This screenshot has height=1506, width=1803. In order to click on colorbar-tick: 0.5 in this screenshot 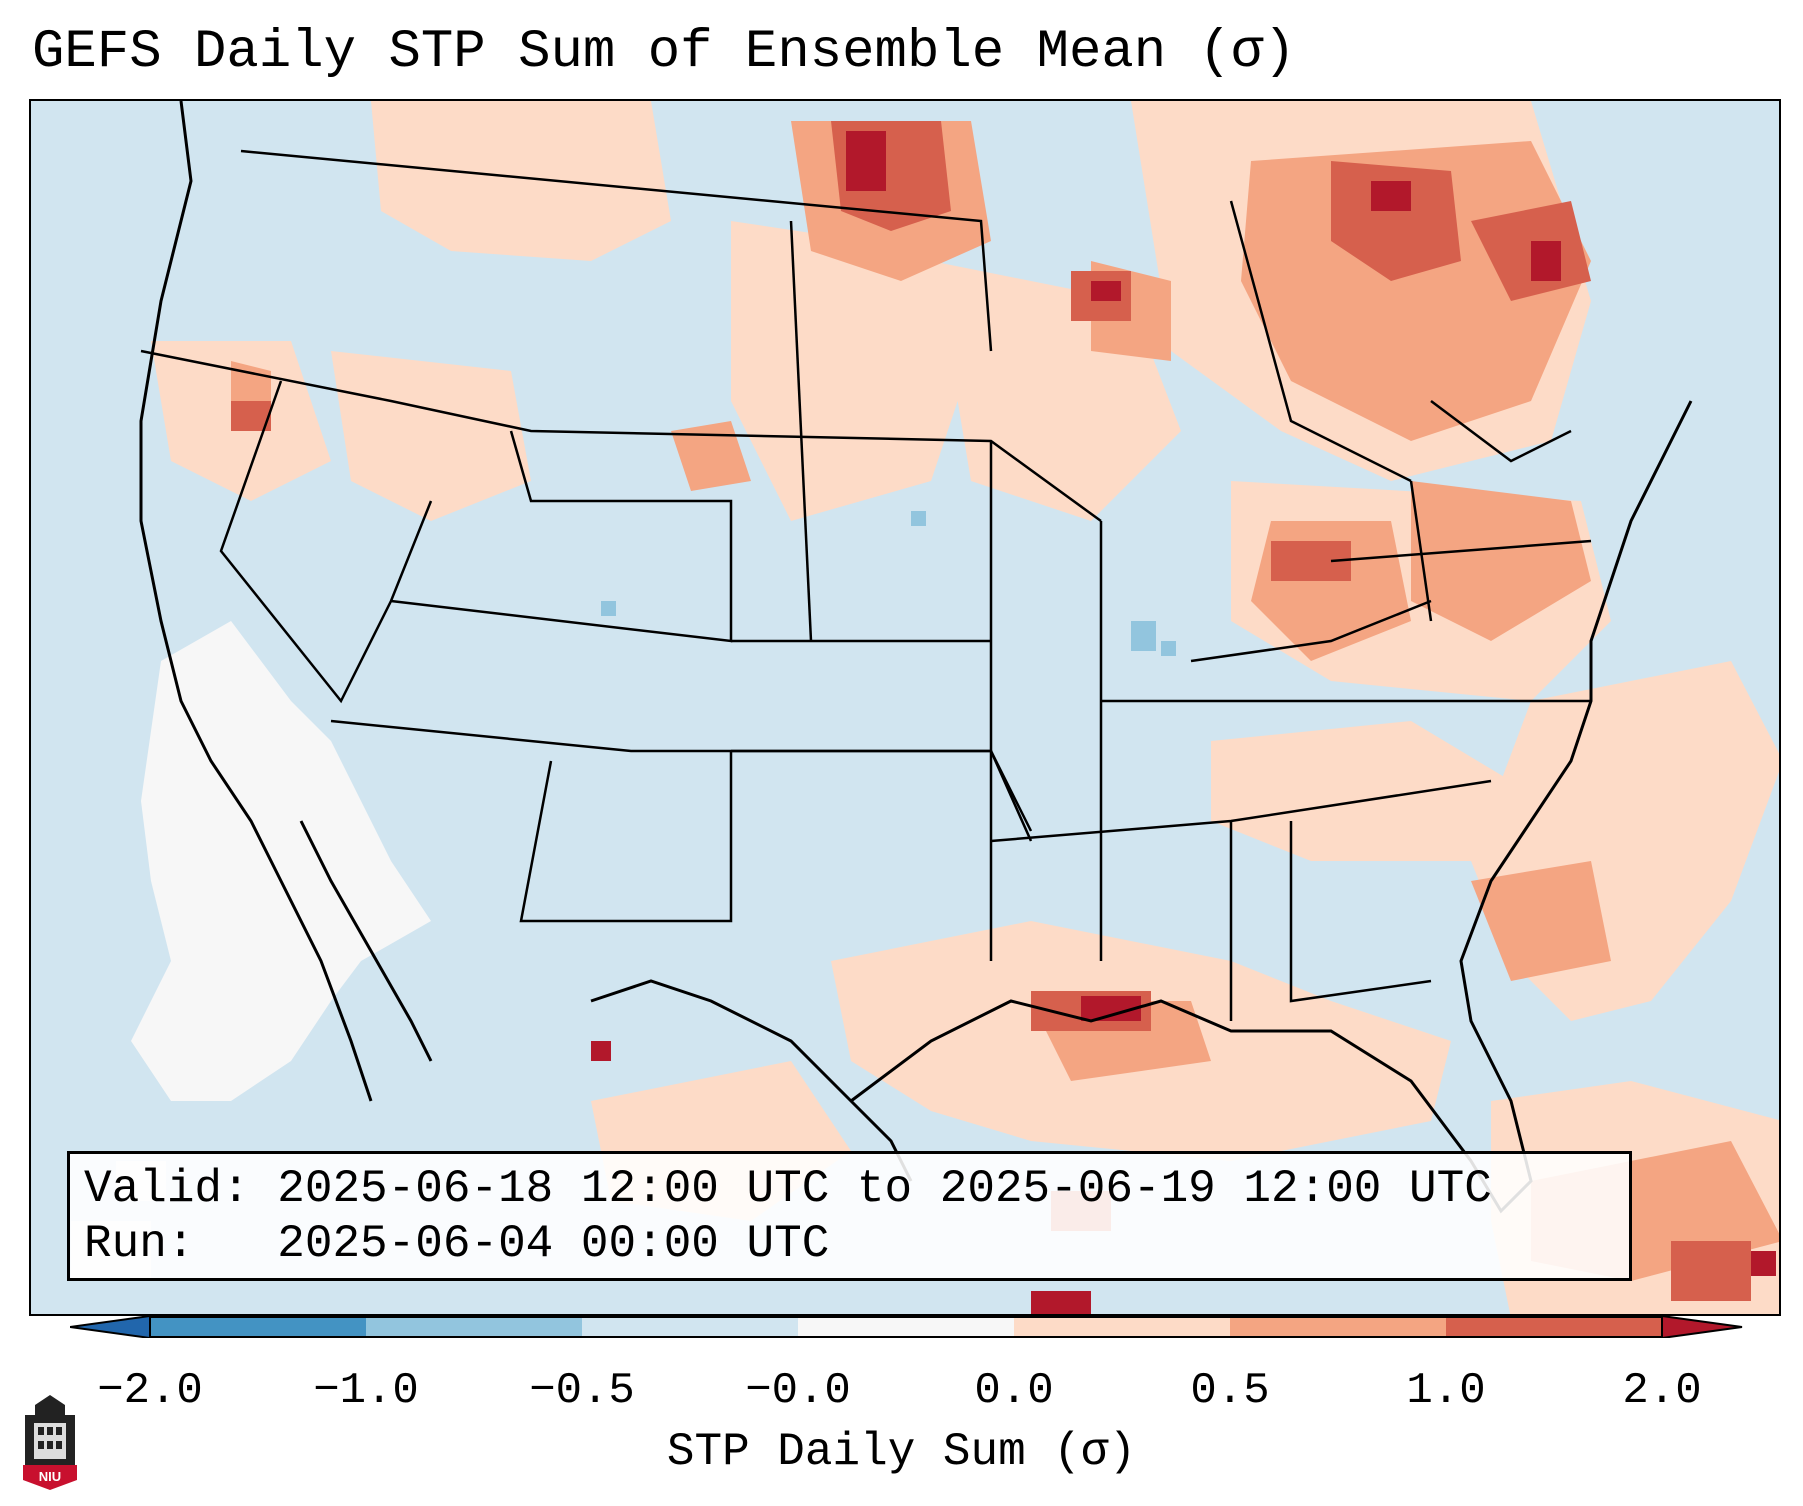, I will do `click(1230, 1391)`.